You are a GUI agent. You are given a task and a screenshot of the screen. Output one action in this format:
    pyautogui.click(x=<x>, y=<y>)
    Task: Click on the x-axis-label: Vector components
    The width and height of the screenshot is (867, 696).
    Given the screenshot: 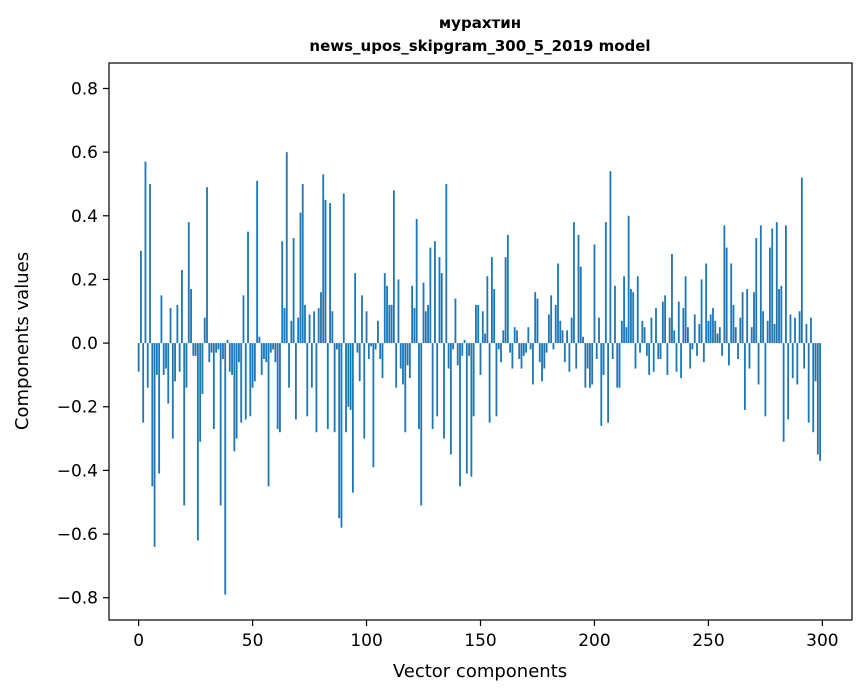 What is the action you would take?
    pyautogui.click(x=480, y=671)
    